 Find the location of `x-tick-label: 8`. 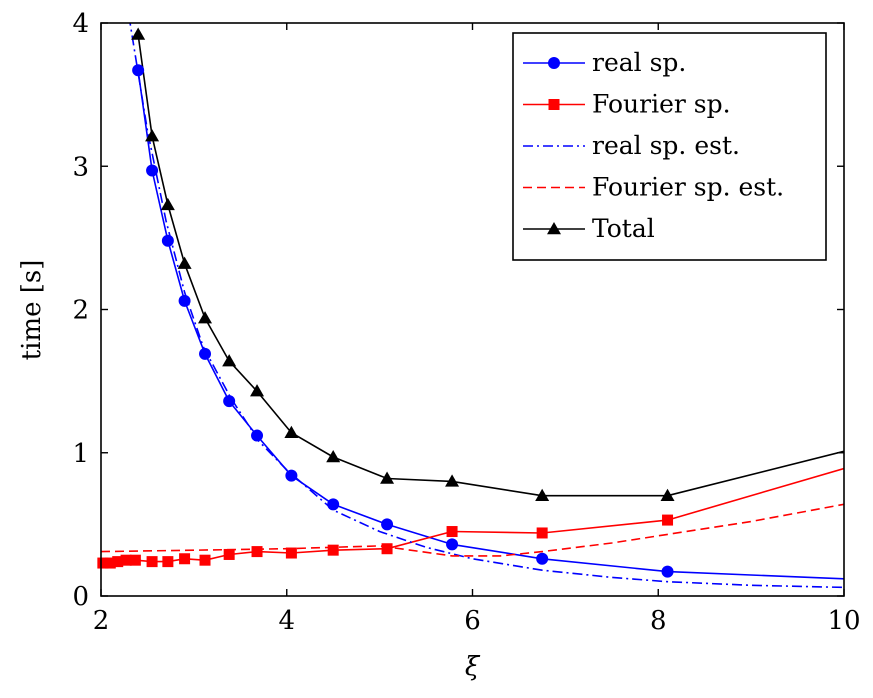

x-tick-label: 8 is located at coordinates (658, 621).